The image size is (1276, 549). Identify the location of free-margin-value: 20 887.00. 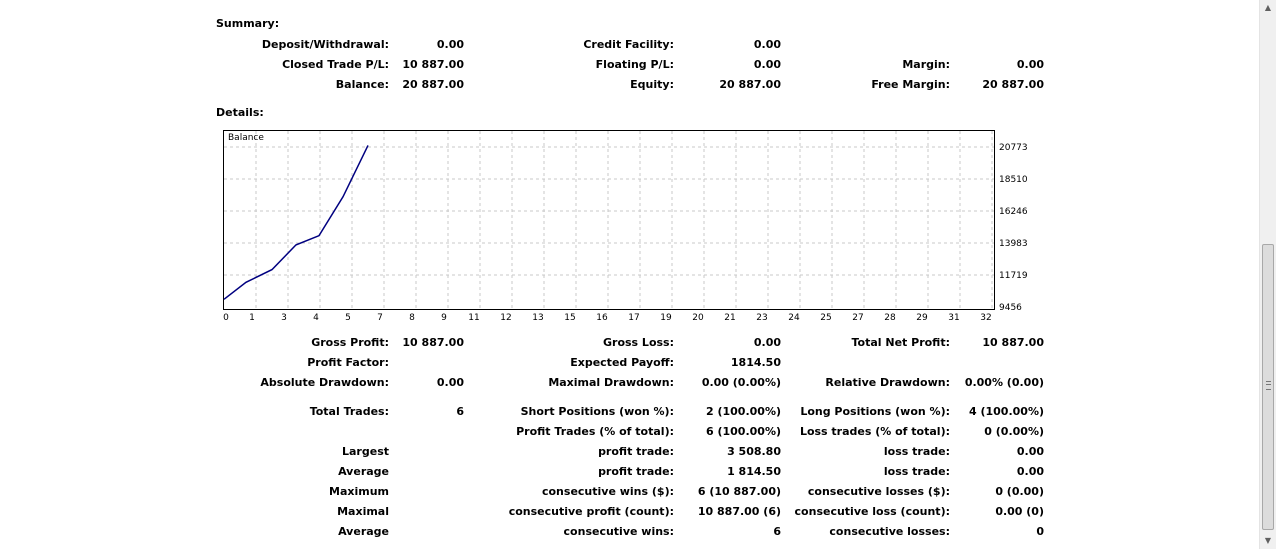
(1013, 84).